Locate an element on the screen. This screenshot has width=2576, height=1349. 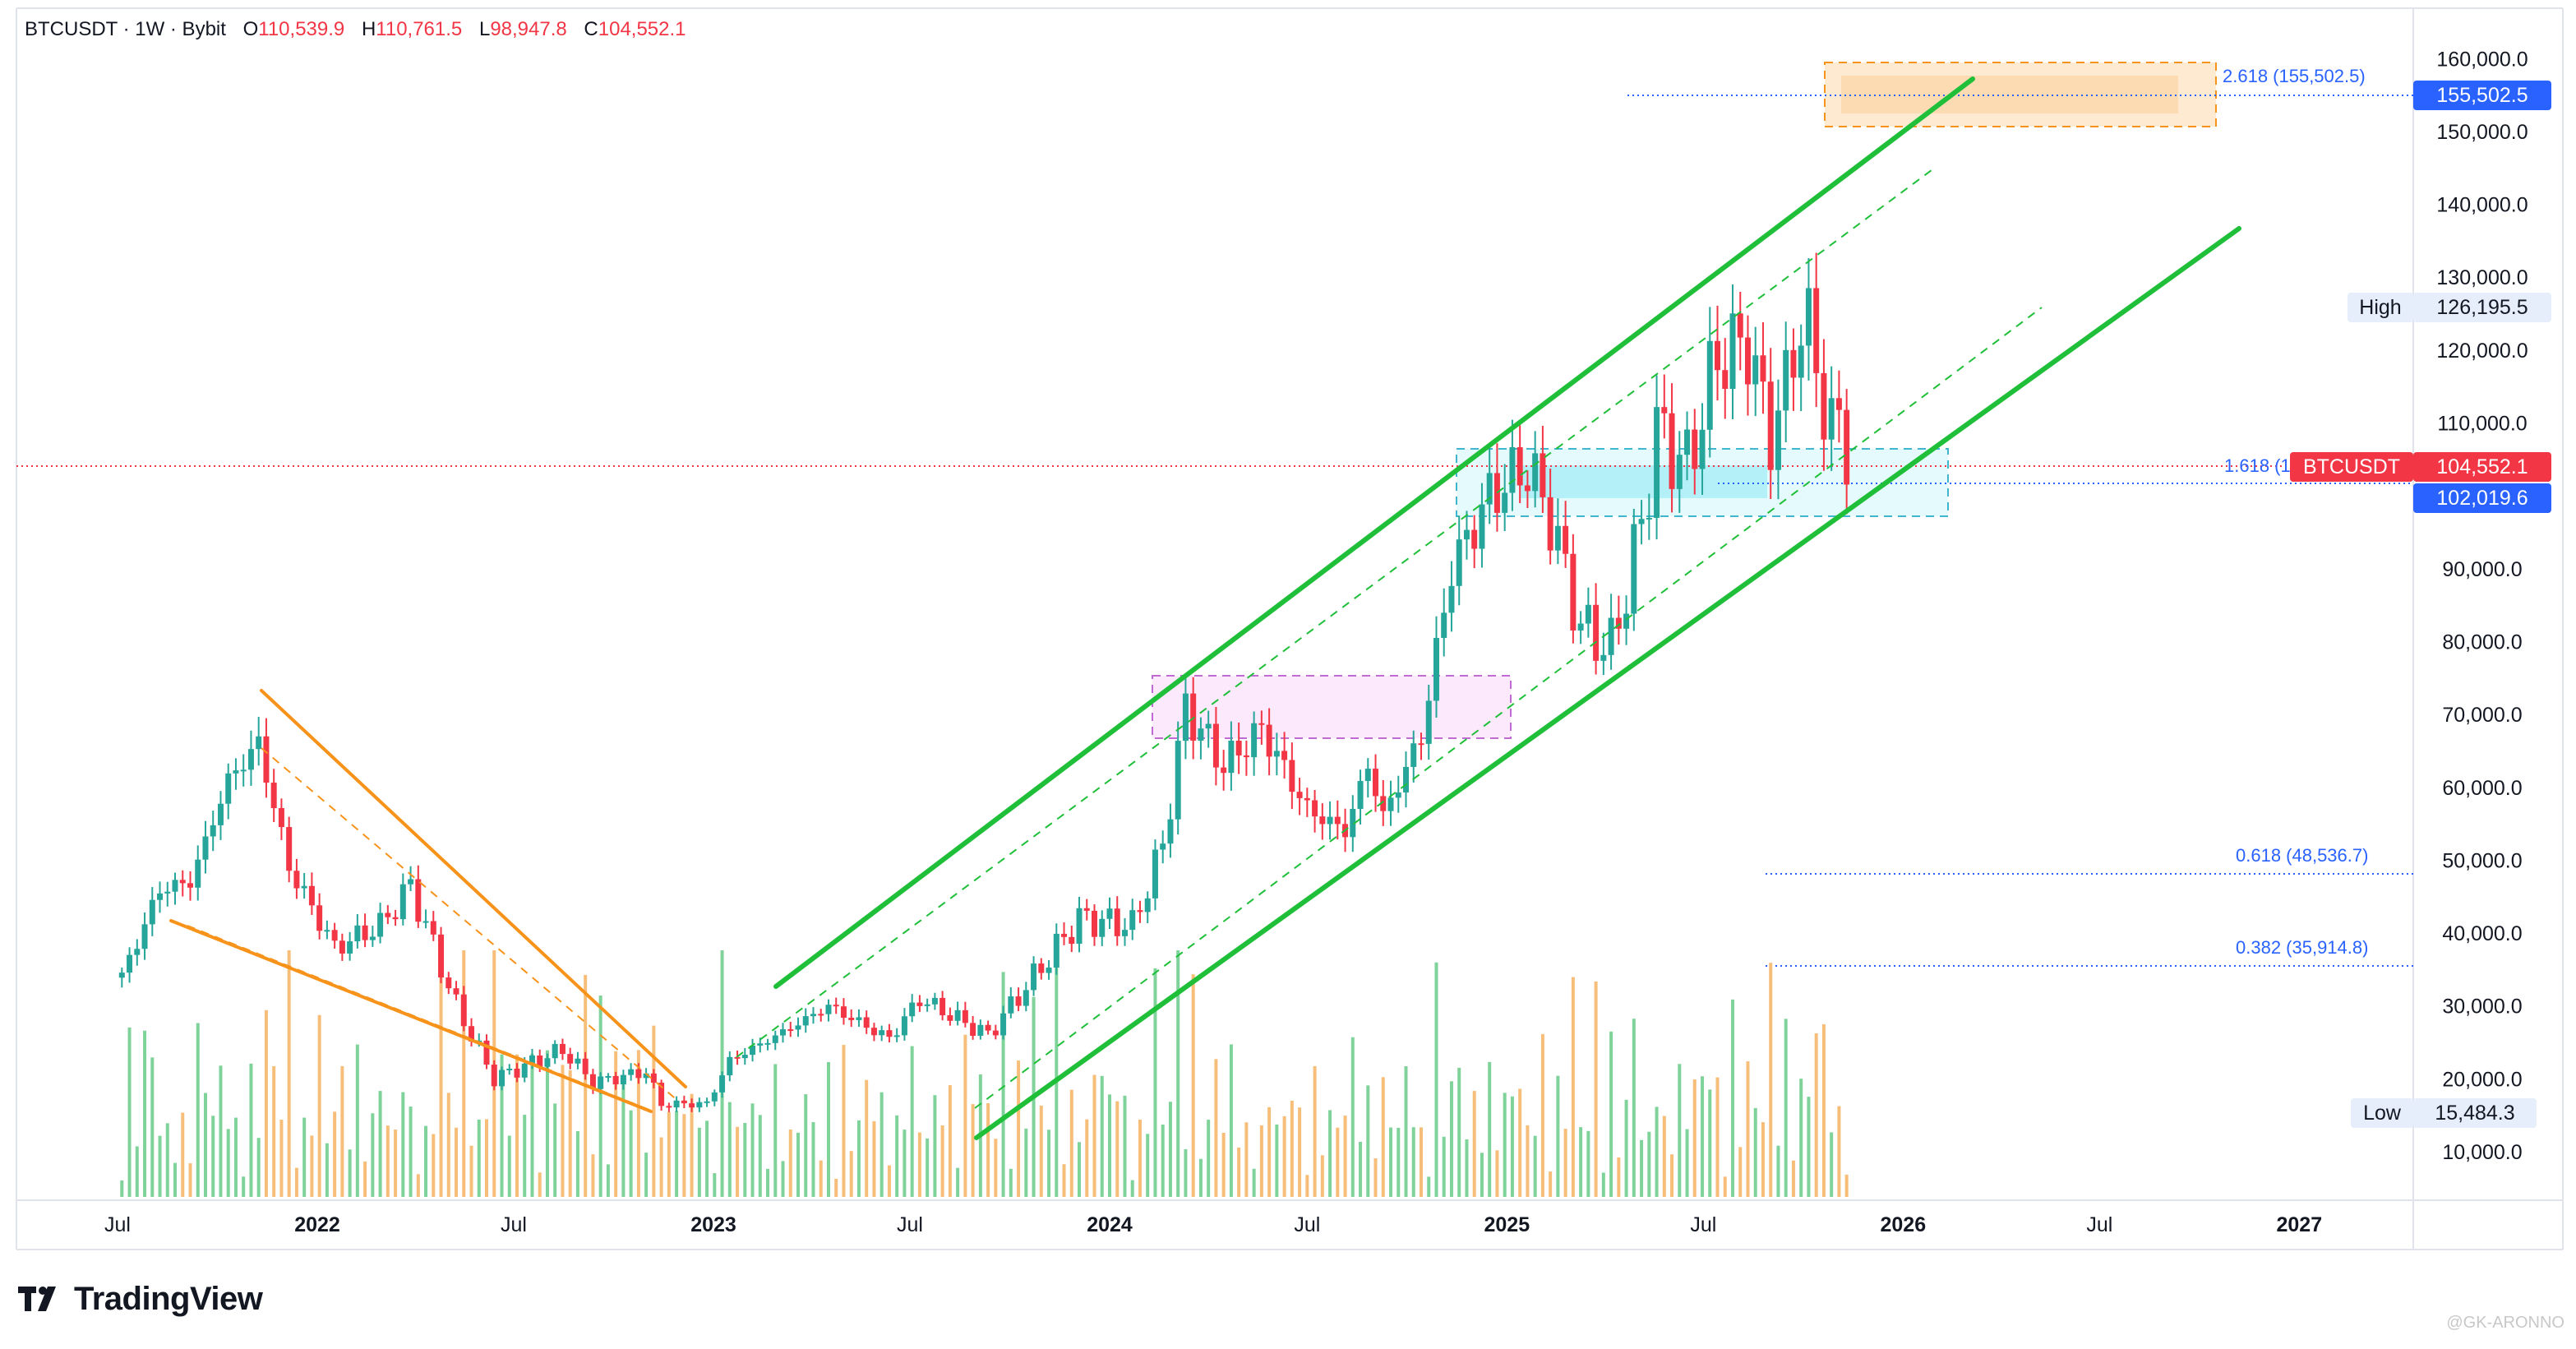
symbol-name: BTCUSDT · 1W · Bybit is located at coordinates (126, 29).